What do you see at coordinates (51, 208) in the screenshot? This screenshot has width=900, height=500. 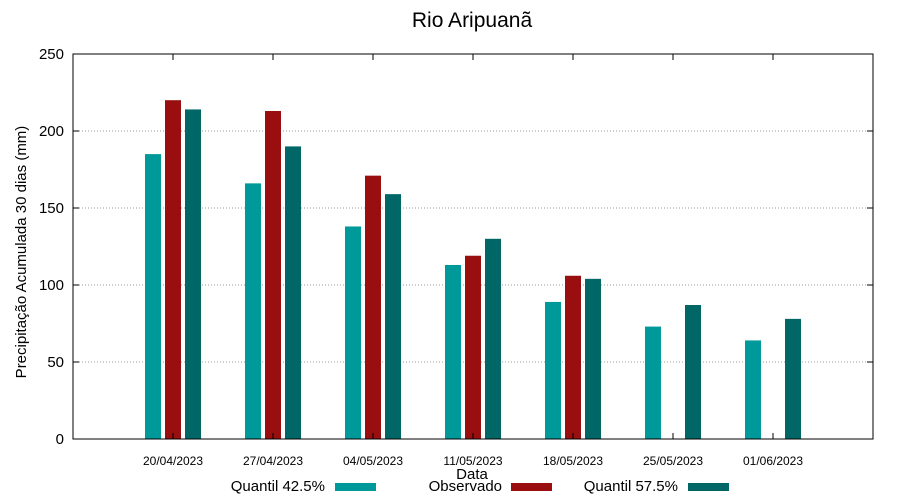 I see `y-tick-label: 150` at bounding box center [51, 208].